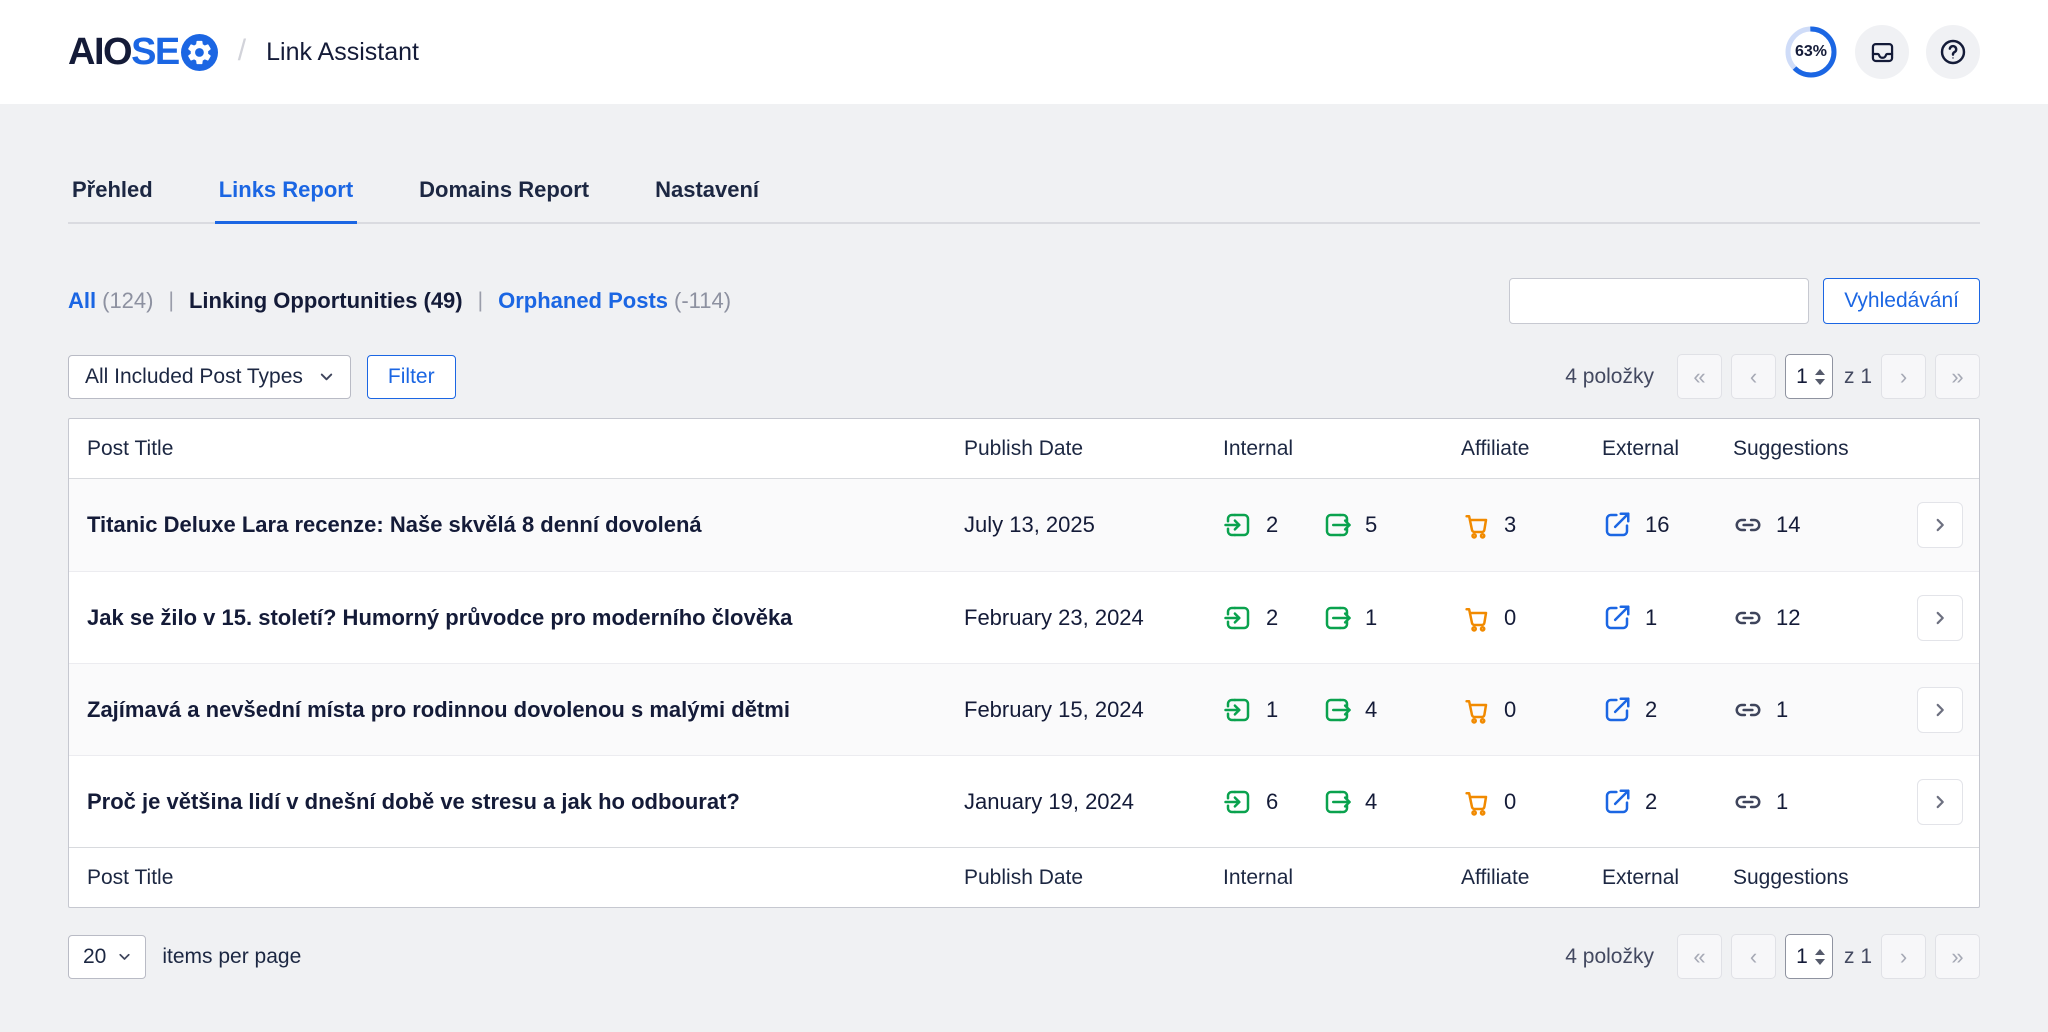 The width and height of the screenshot is (2048, 1032). I want to click on publish-date: February 23, 2024, so click(1054, 617).